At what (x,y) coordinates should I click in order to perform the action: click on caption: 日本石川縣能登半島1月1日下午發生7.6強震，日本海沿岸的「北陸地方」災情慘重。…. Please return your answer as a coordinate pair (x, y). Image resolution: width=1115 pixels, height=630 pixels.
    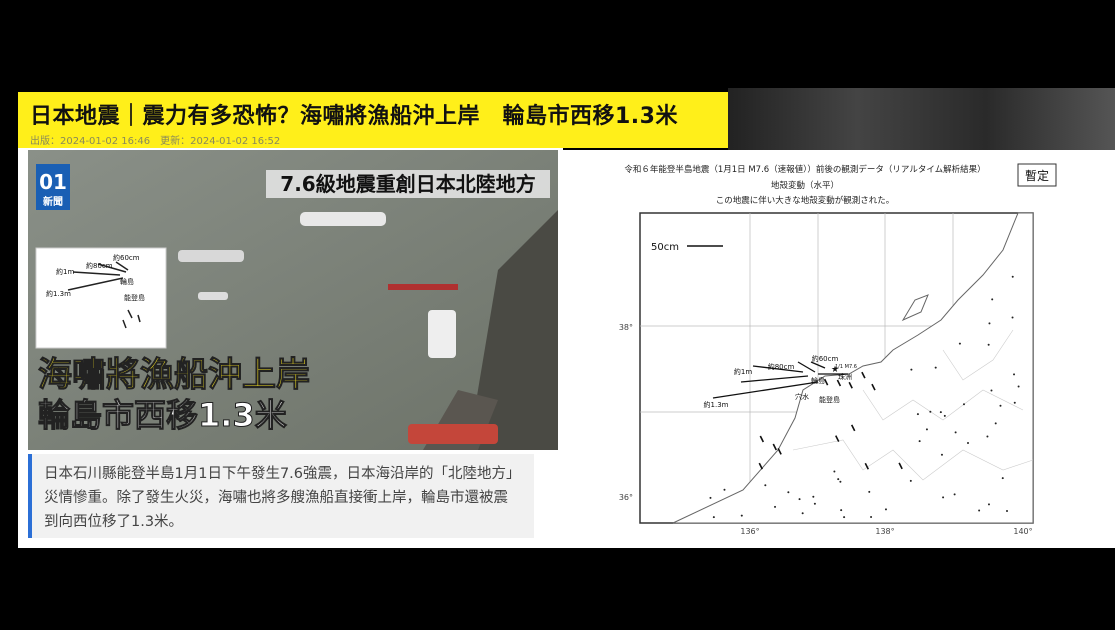
    Looking at the image, I should click on (281, 496).